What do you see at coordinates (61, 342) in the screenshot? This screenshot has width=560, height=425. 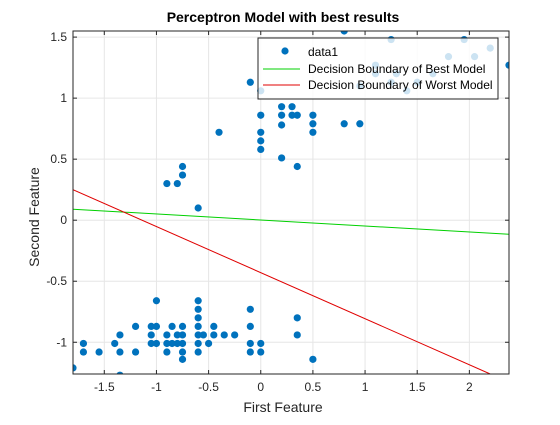 I see `y-tick-label: -1` at bounding box center [61, 342].